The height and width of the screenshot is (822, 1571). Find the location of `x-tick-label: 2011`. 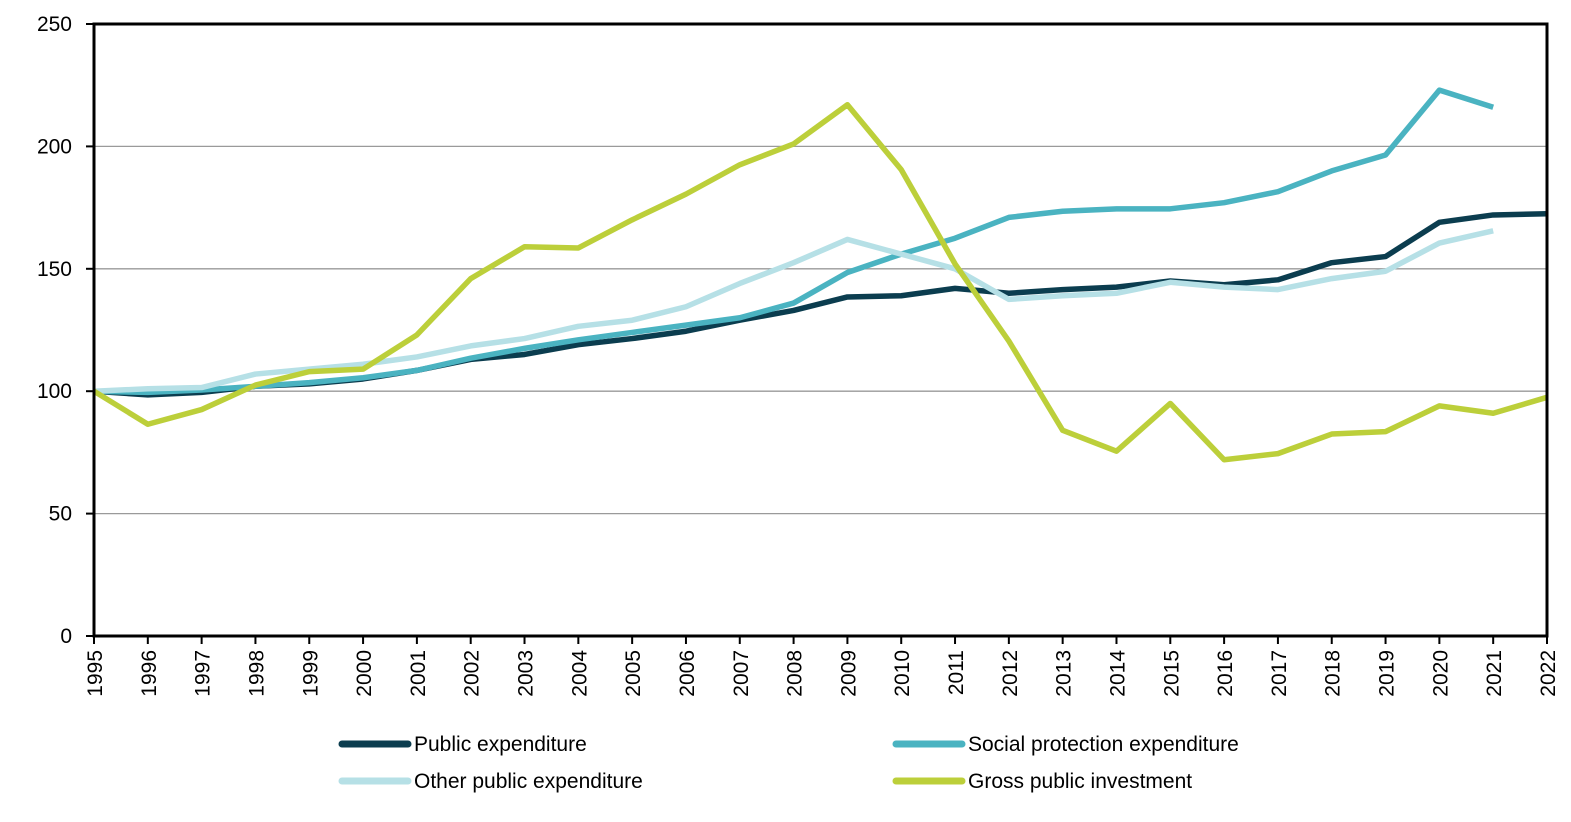

x-tick-label: 2011 is located at coordinates (956, 672).